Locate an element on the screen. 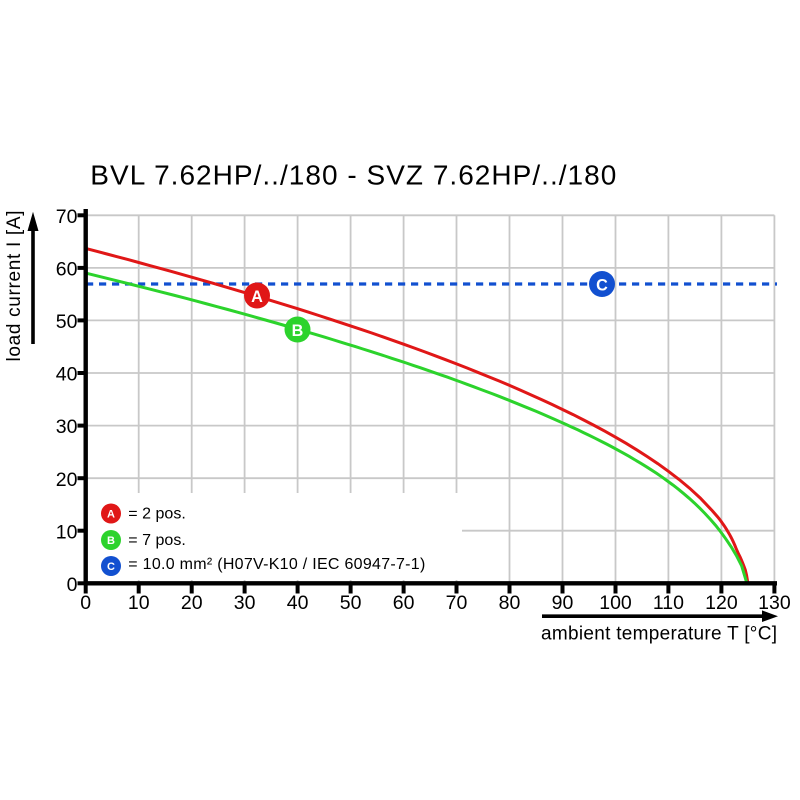 The image size is (800, 800). svg-text: 90 is located at coordinates (563, 603).